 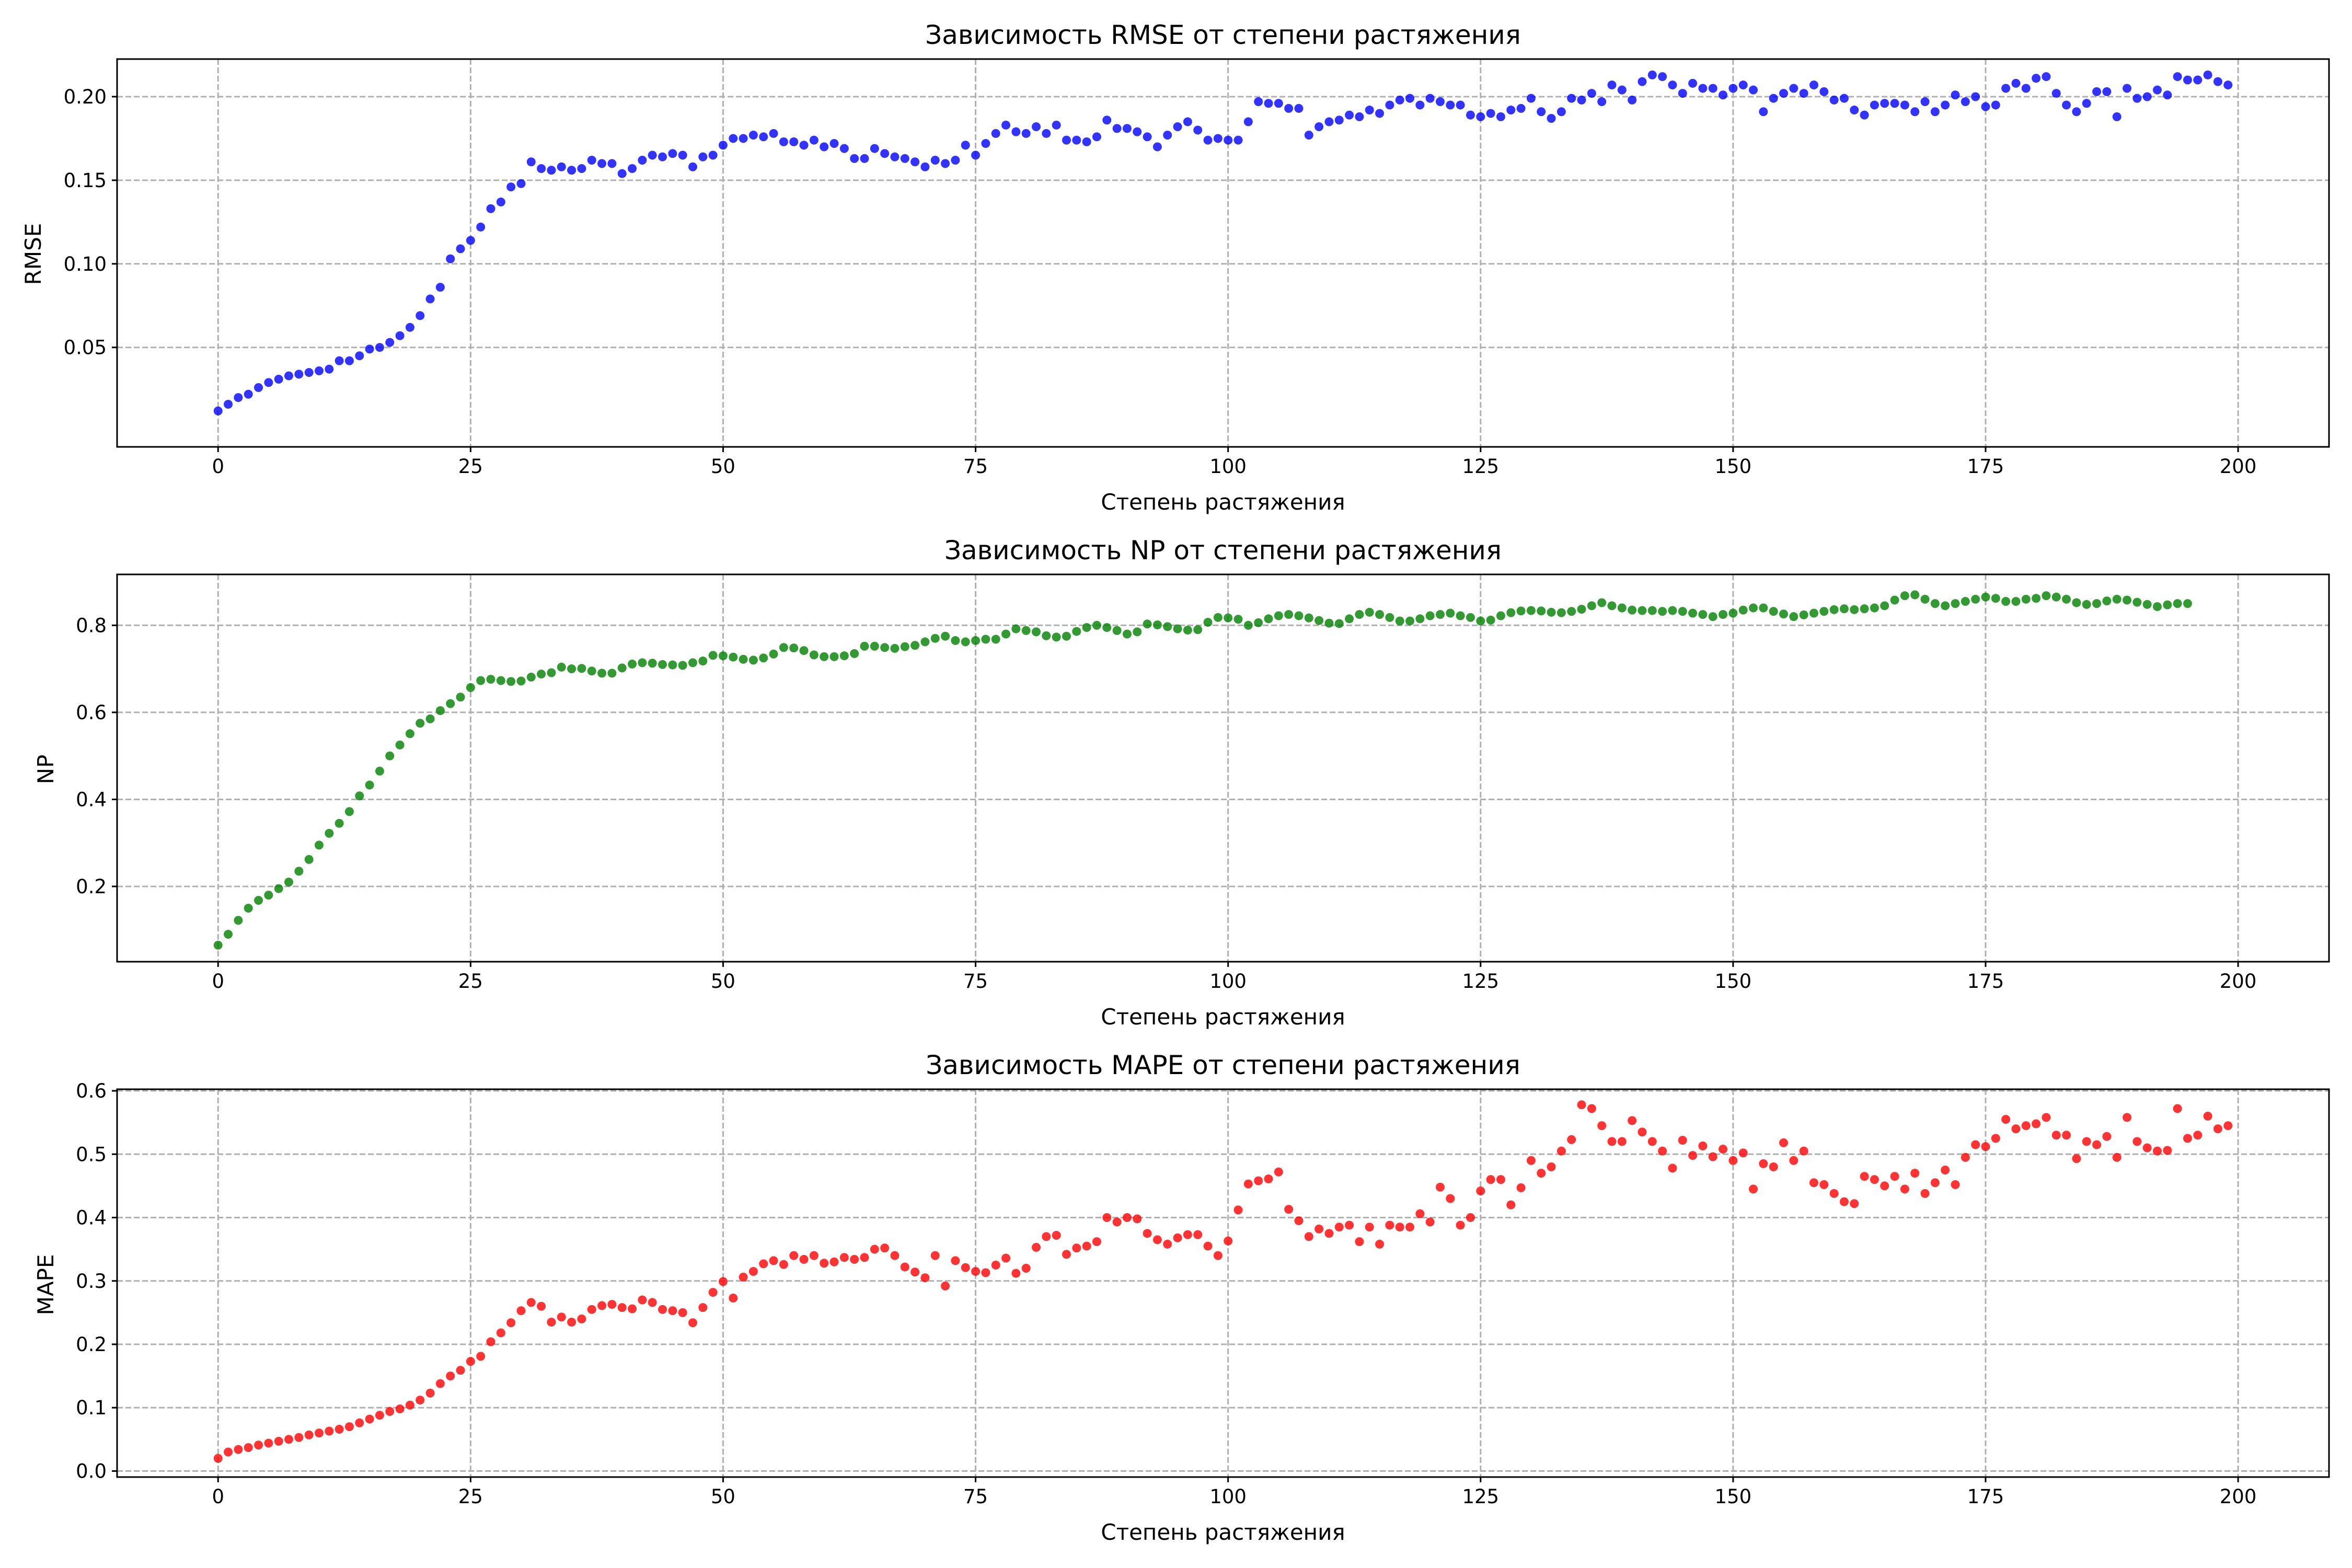 What do you see at coordinates (1480, 466) in the screenshot?
I see `rmse-x-tick-label: 125` at bounding box center [1480, 466].